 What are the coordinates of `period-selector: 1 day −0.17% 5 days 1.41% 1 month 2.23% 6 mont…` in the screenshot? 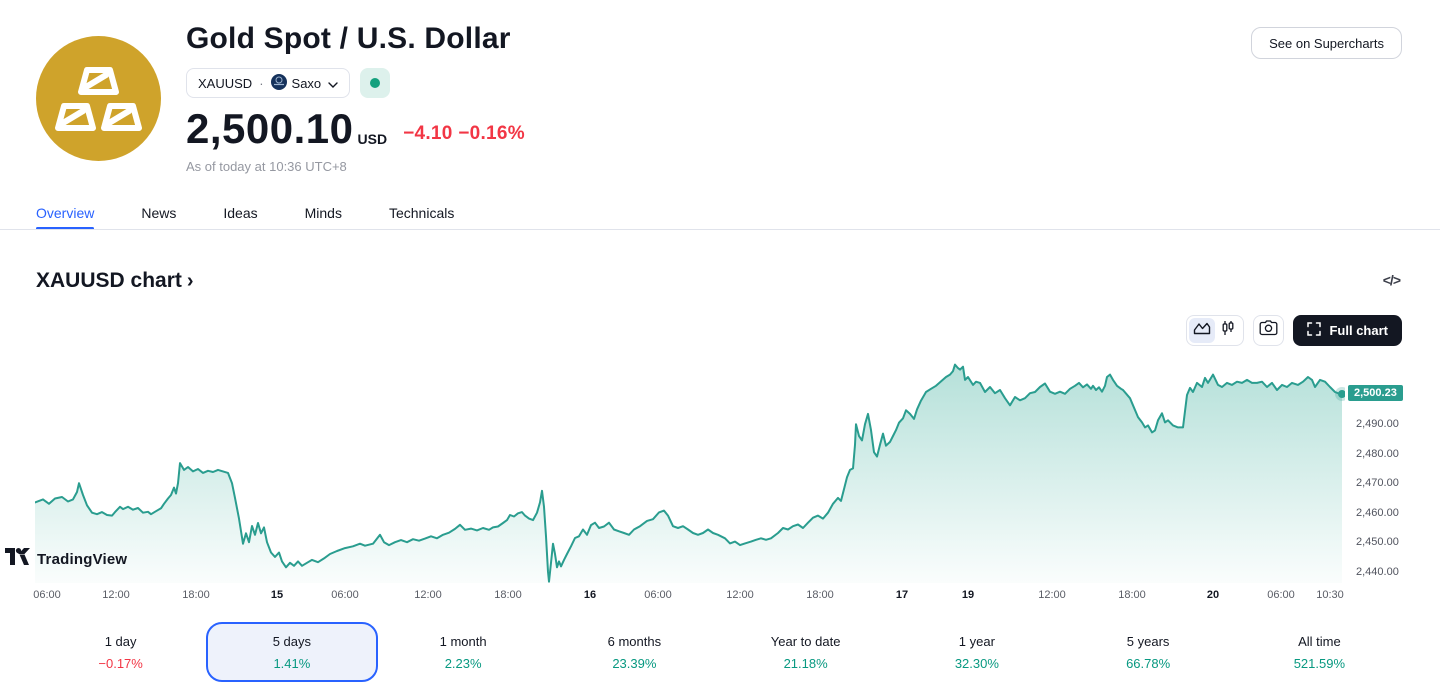 It's located at (720, 652).